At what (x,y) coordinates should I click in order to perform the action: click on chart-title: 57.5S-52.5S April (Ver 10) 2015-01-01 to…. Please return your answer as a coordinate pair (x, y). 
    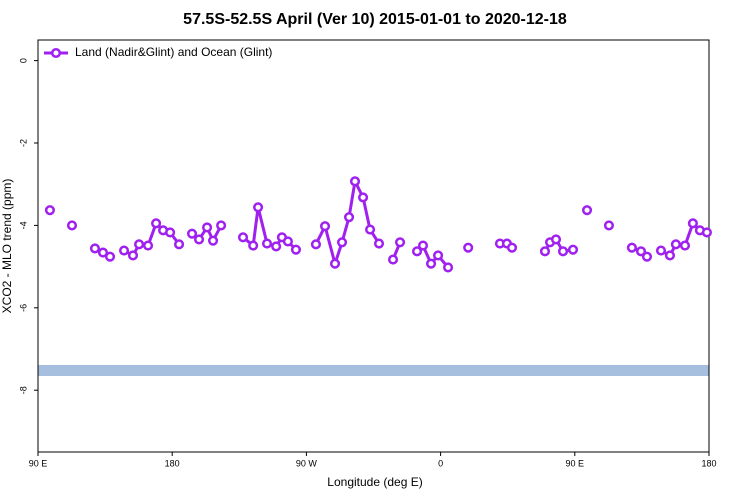
    Looking at the image, I should click on (375, 19).